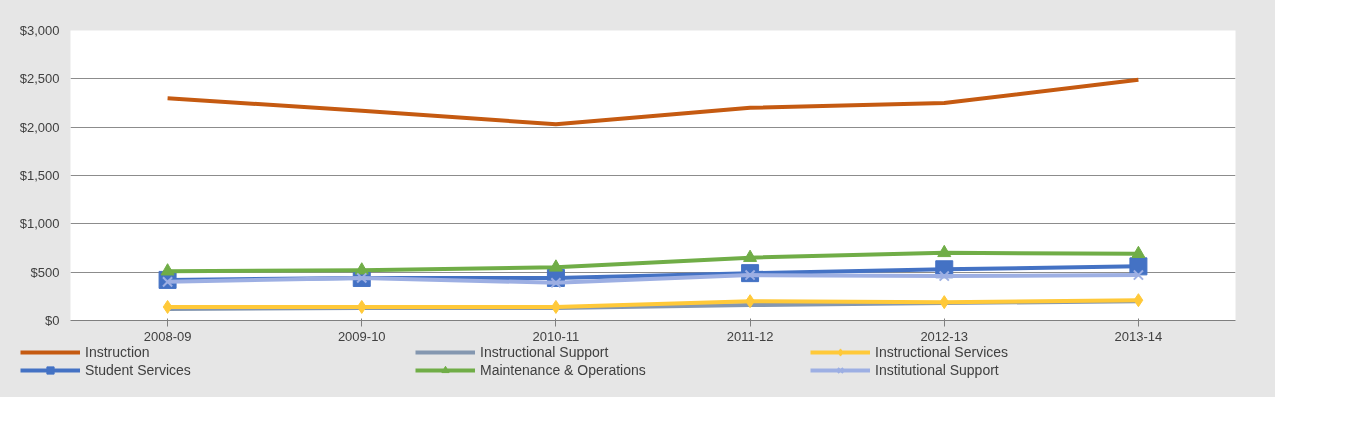  I want to click on y-tick-label: $1,500, so click(39, 175).